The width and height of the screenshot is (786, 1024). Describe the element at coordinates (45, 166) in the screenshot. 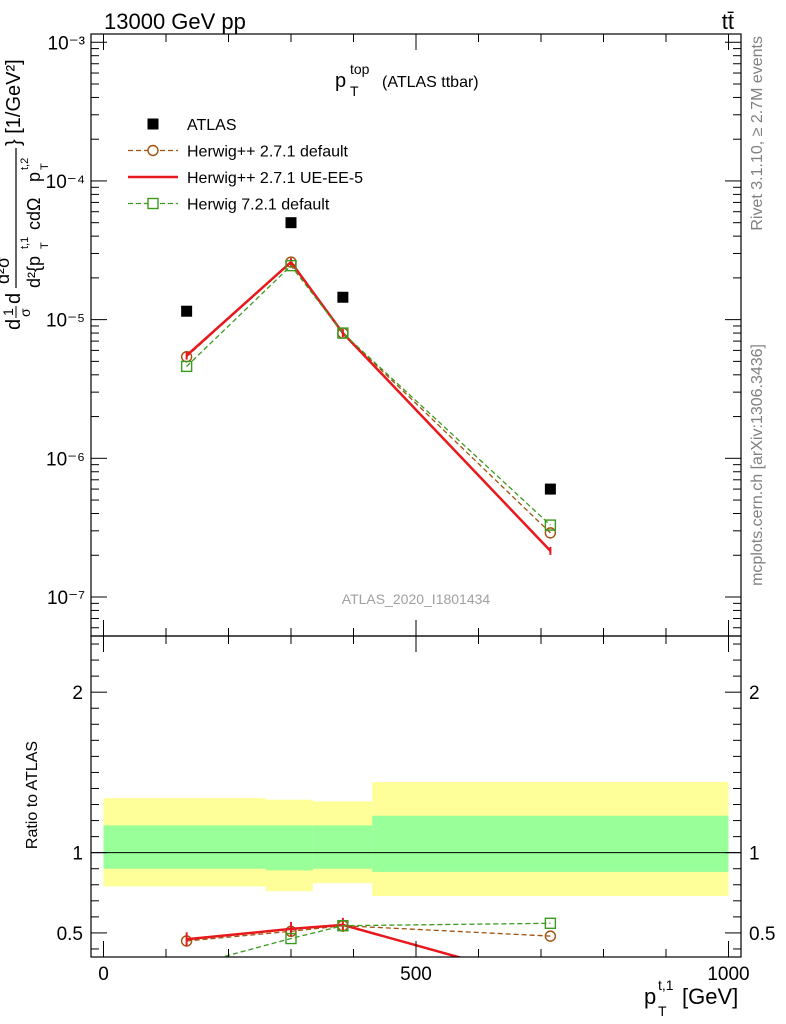

I see `ylabel-T2: T` at that location.